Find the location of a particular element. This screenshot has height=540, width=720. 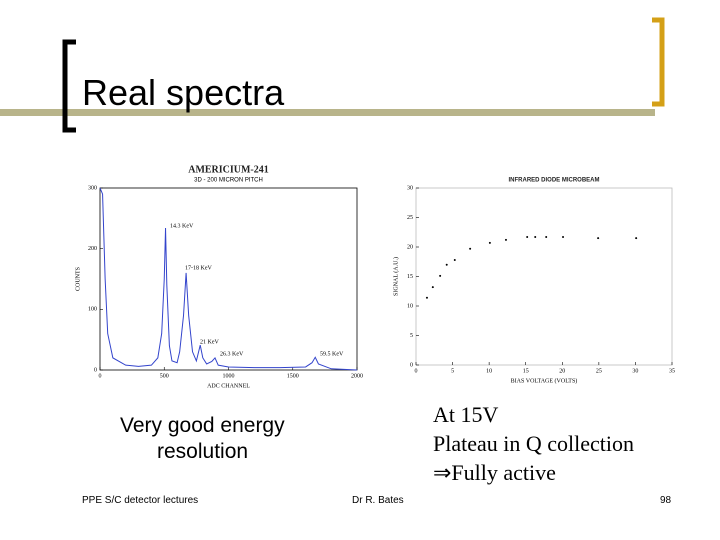

slide-title: Real spectra is located at coordinates (183, 92).